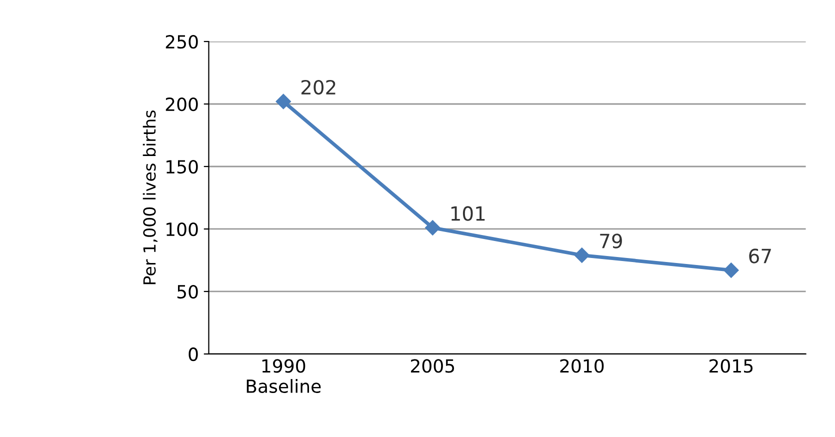 The width and height of the screenshot is (835, 437). What do you see at coordinates (432, 366) in the screenshot?
I see `x-tick-label: 2005` at bounding box center [432, 366].